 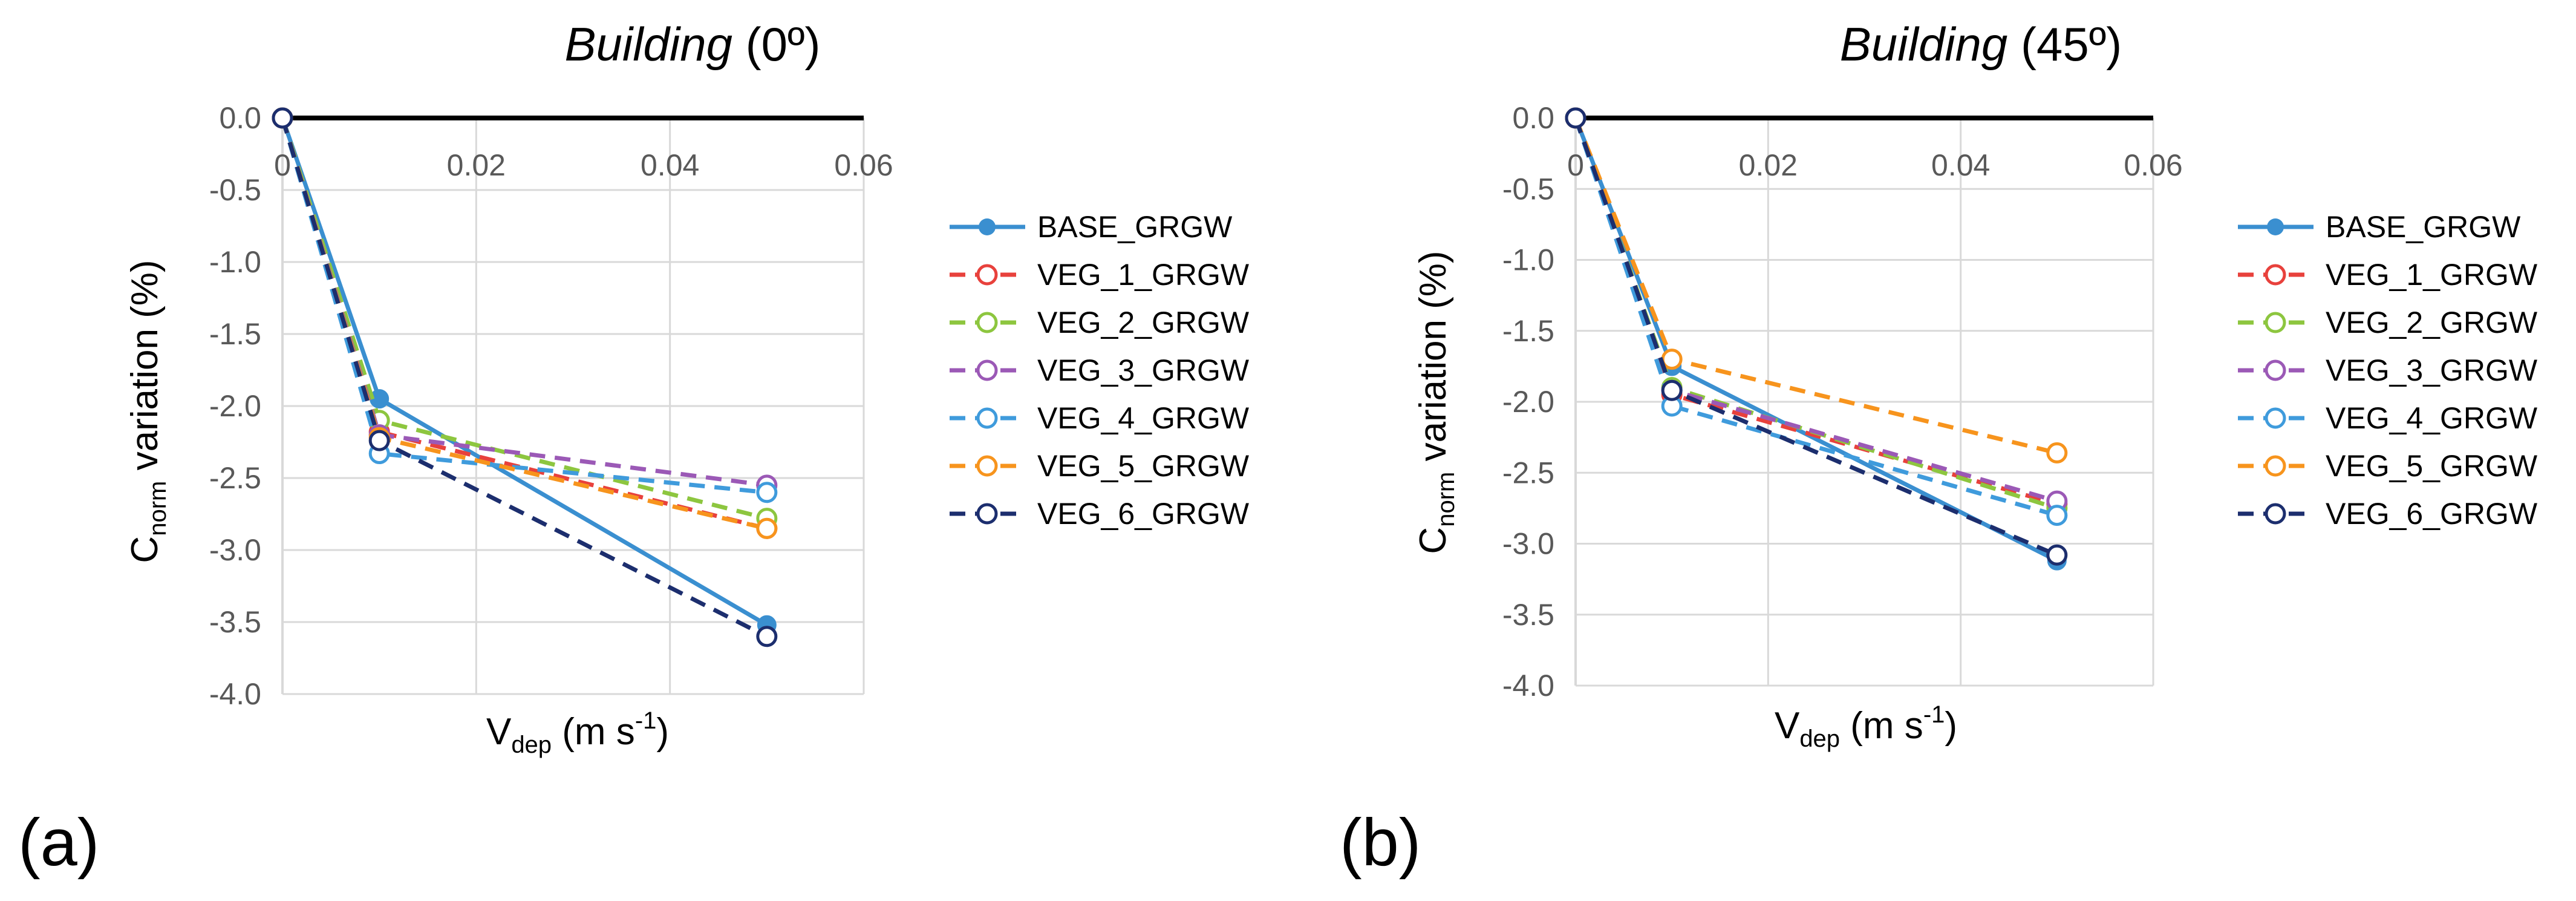 What do you see at coordinates (525, 301) in the screenshot?
I see `series-veg-3-grgw` at bounding box center [525, 301].